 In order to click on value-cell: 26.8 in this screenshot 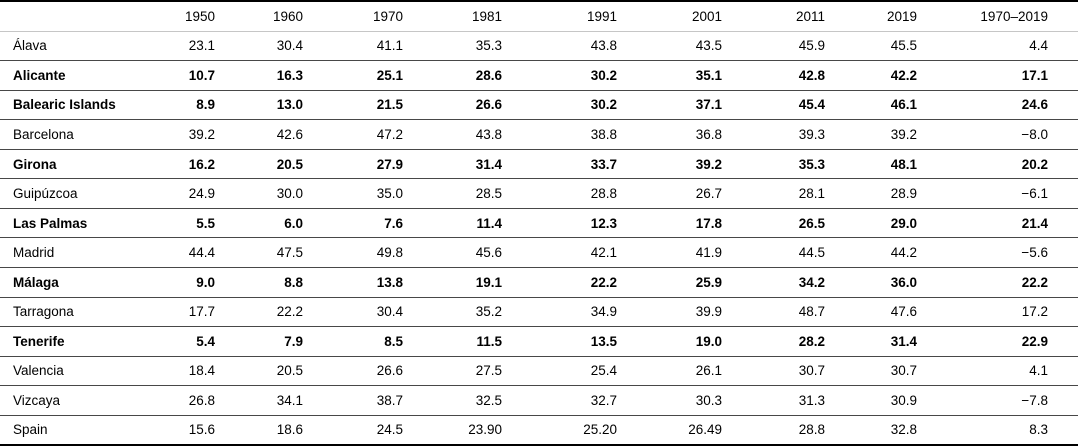, I will do `click(188, 400)`.